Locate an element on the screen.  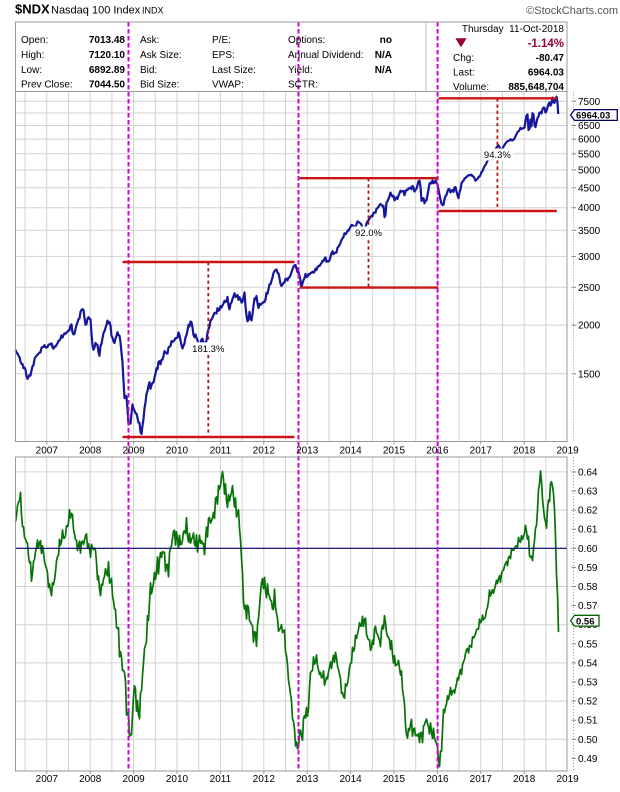
svg-text: 4000 is located at coordinates (589, 208).